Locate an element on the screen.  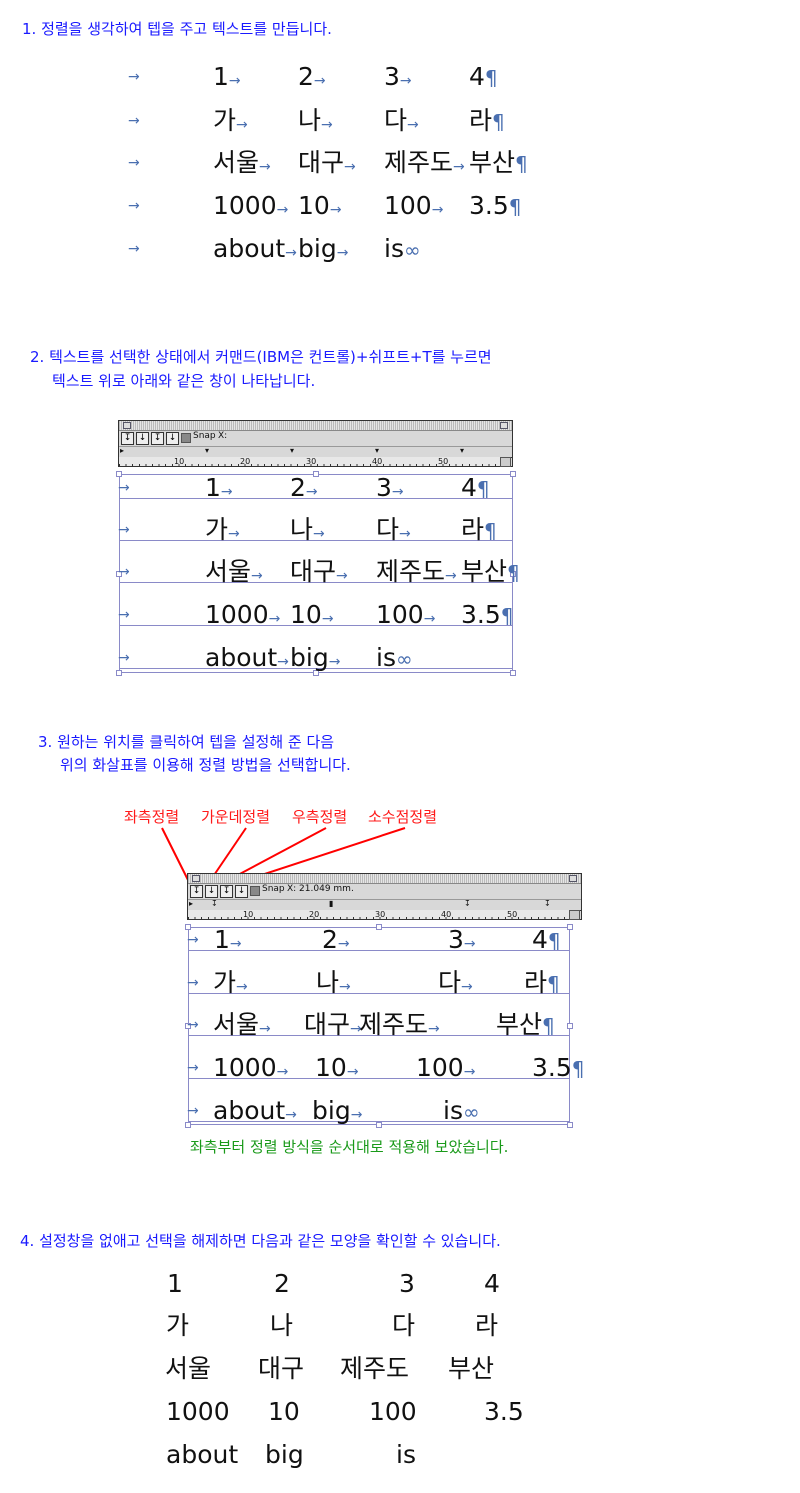
ruler-number: 50 is located at coordinates (512, 914).